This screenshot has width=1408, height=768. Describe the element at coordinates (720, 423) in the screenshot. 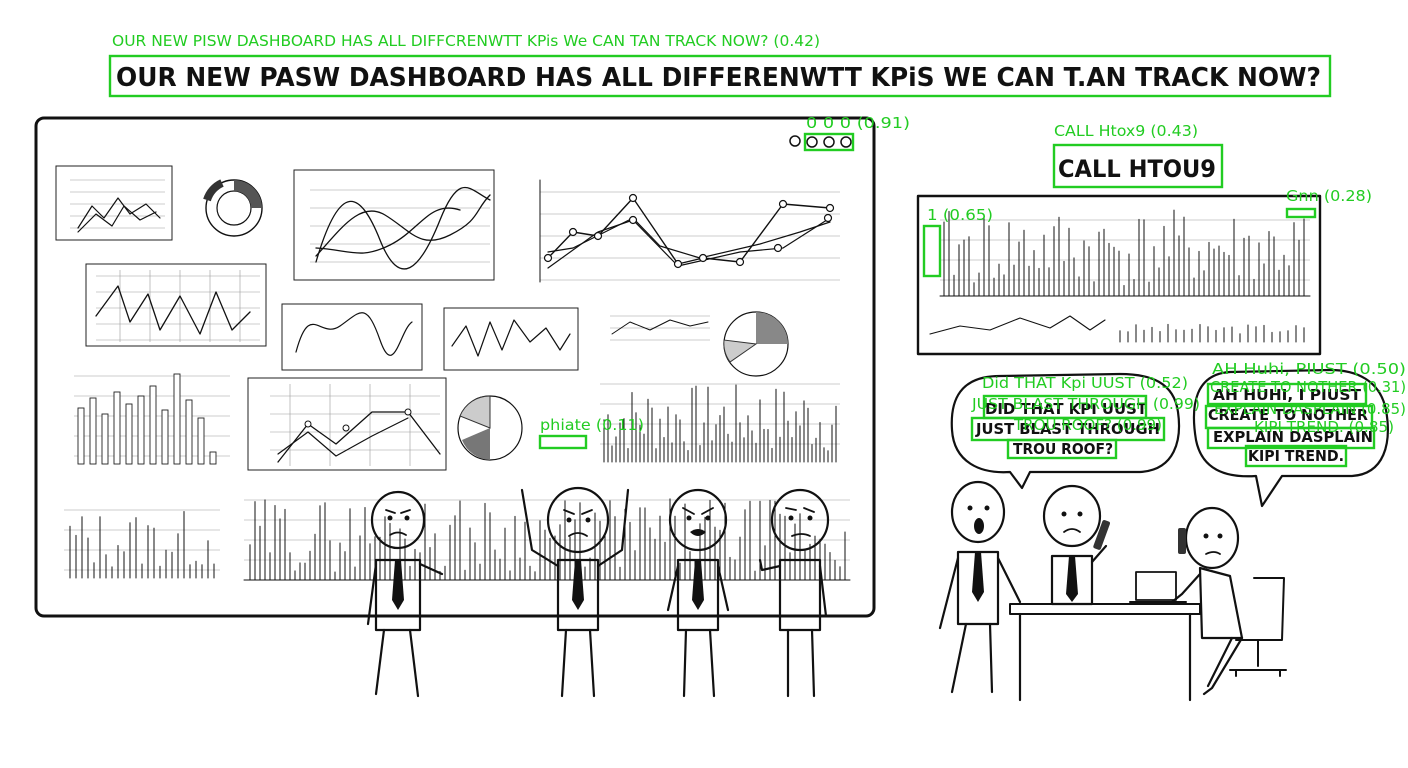

I see `panel-bars-dense` at that location.